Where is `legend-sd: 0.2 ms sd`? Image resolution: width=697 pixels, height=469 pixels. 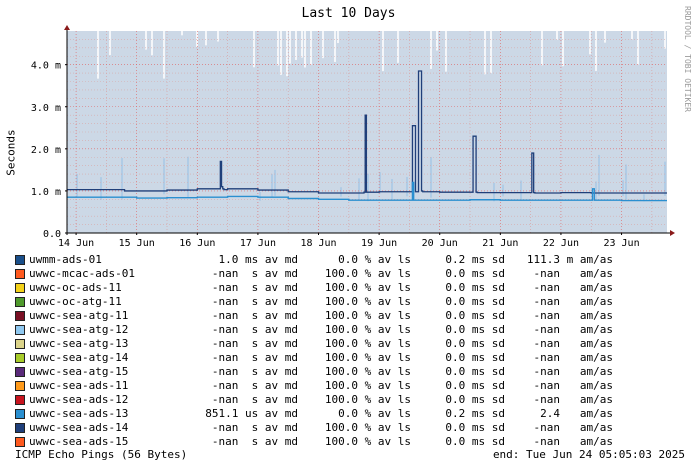
legend-sd: 0.2 ms sd is located at coordinates (475, 259).